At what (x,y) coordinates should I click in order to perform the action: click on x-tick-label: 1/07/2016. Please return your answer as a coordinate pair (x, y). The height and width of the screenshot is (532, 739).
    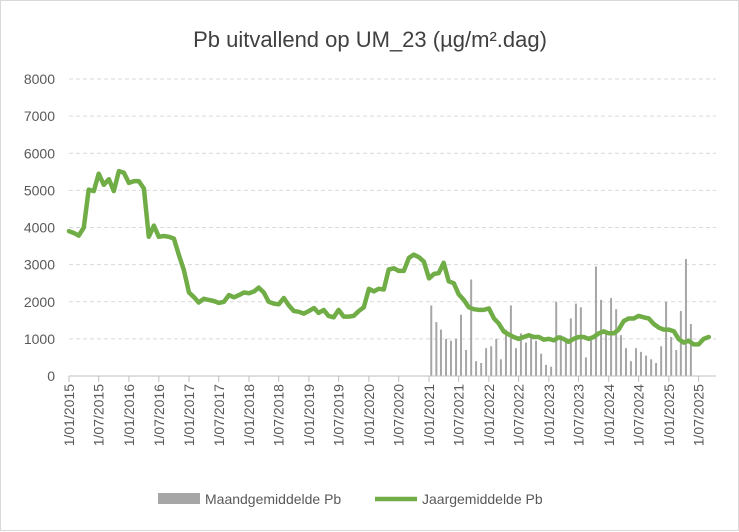
    Looking at the image, I should click on (159, 415).